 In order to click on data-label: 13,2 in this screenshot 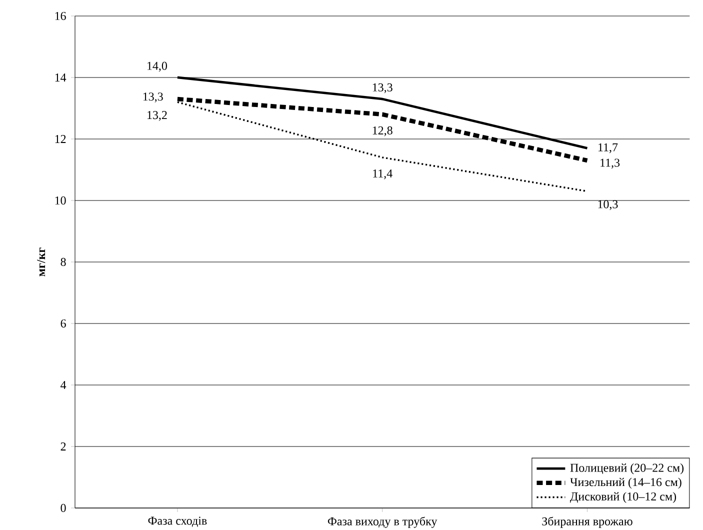, I will do `click(157, 116)`.